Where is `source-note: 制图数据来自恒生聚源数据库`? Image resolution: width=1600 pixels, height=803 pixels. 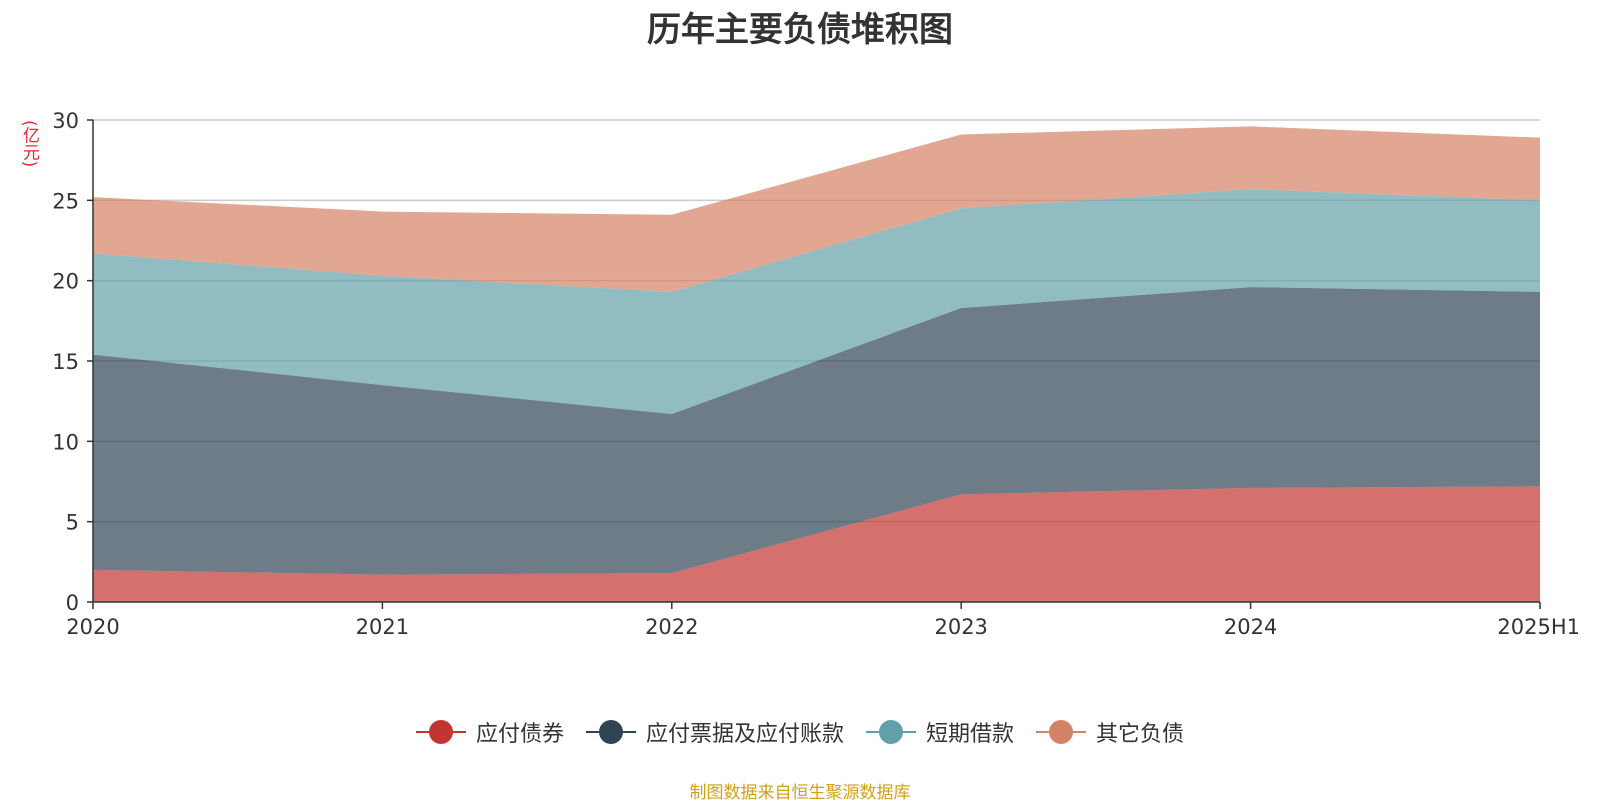 source-note: 制图数据来自恒生聚源数据库 is located at coordinates (800, 793).